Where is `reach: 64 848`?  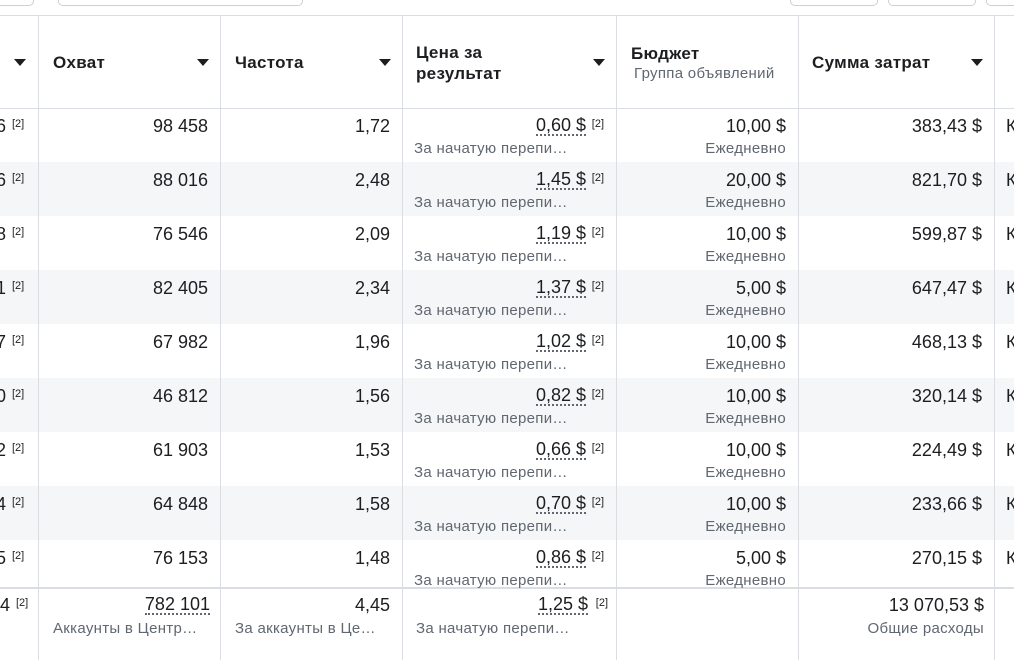 reach: 64 848 is located at coordinates (180, 504).